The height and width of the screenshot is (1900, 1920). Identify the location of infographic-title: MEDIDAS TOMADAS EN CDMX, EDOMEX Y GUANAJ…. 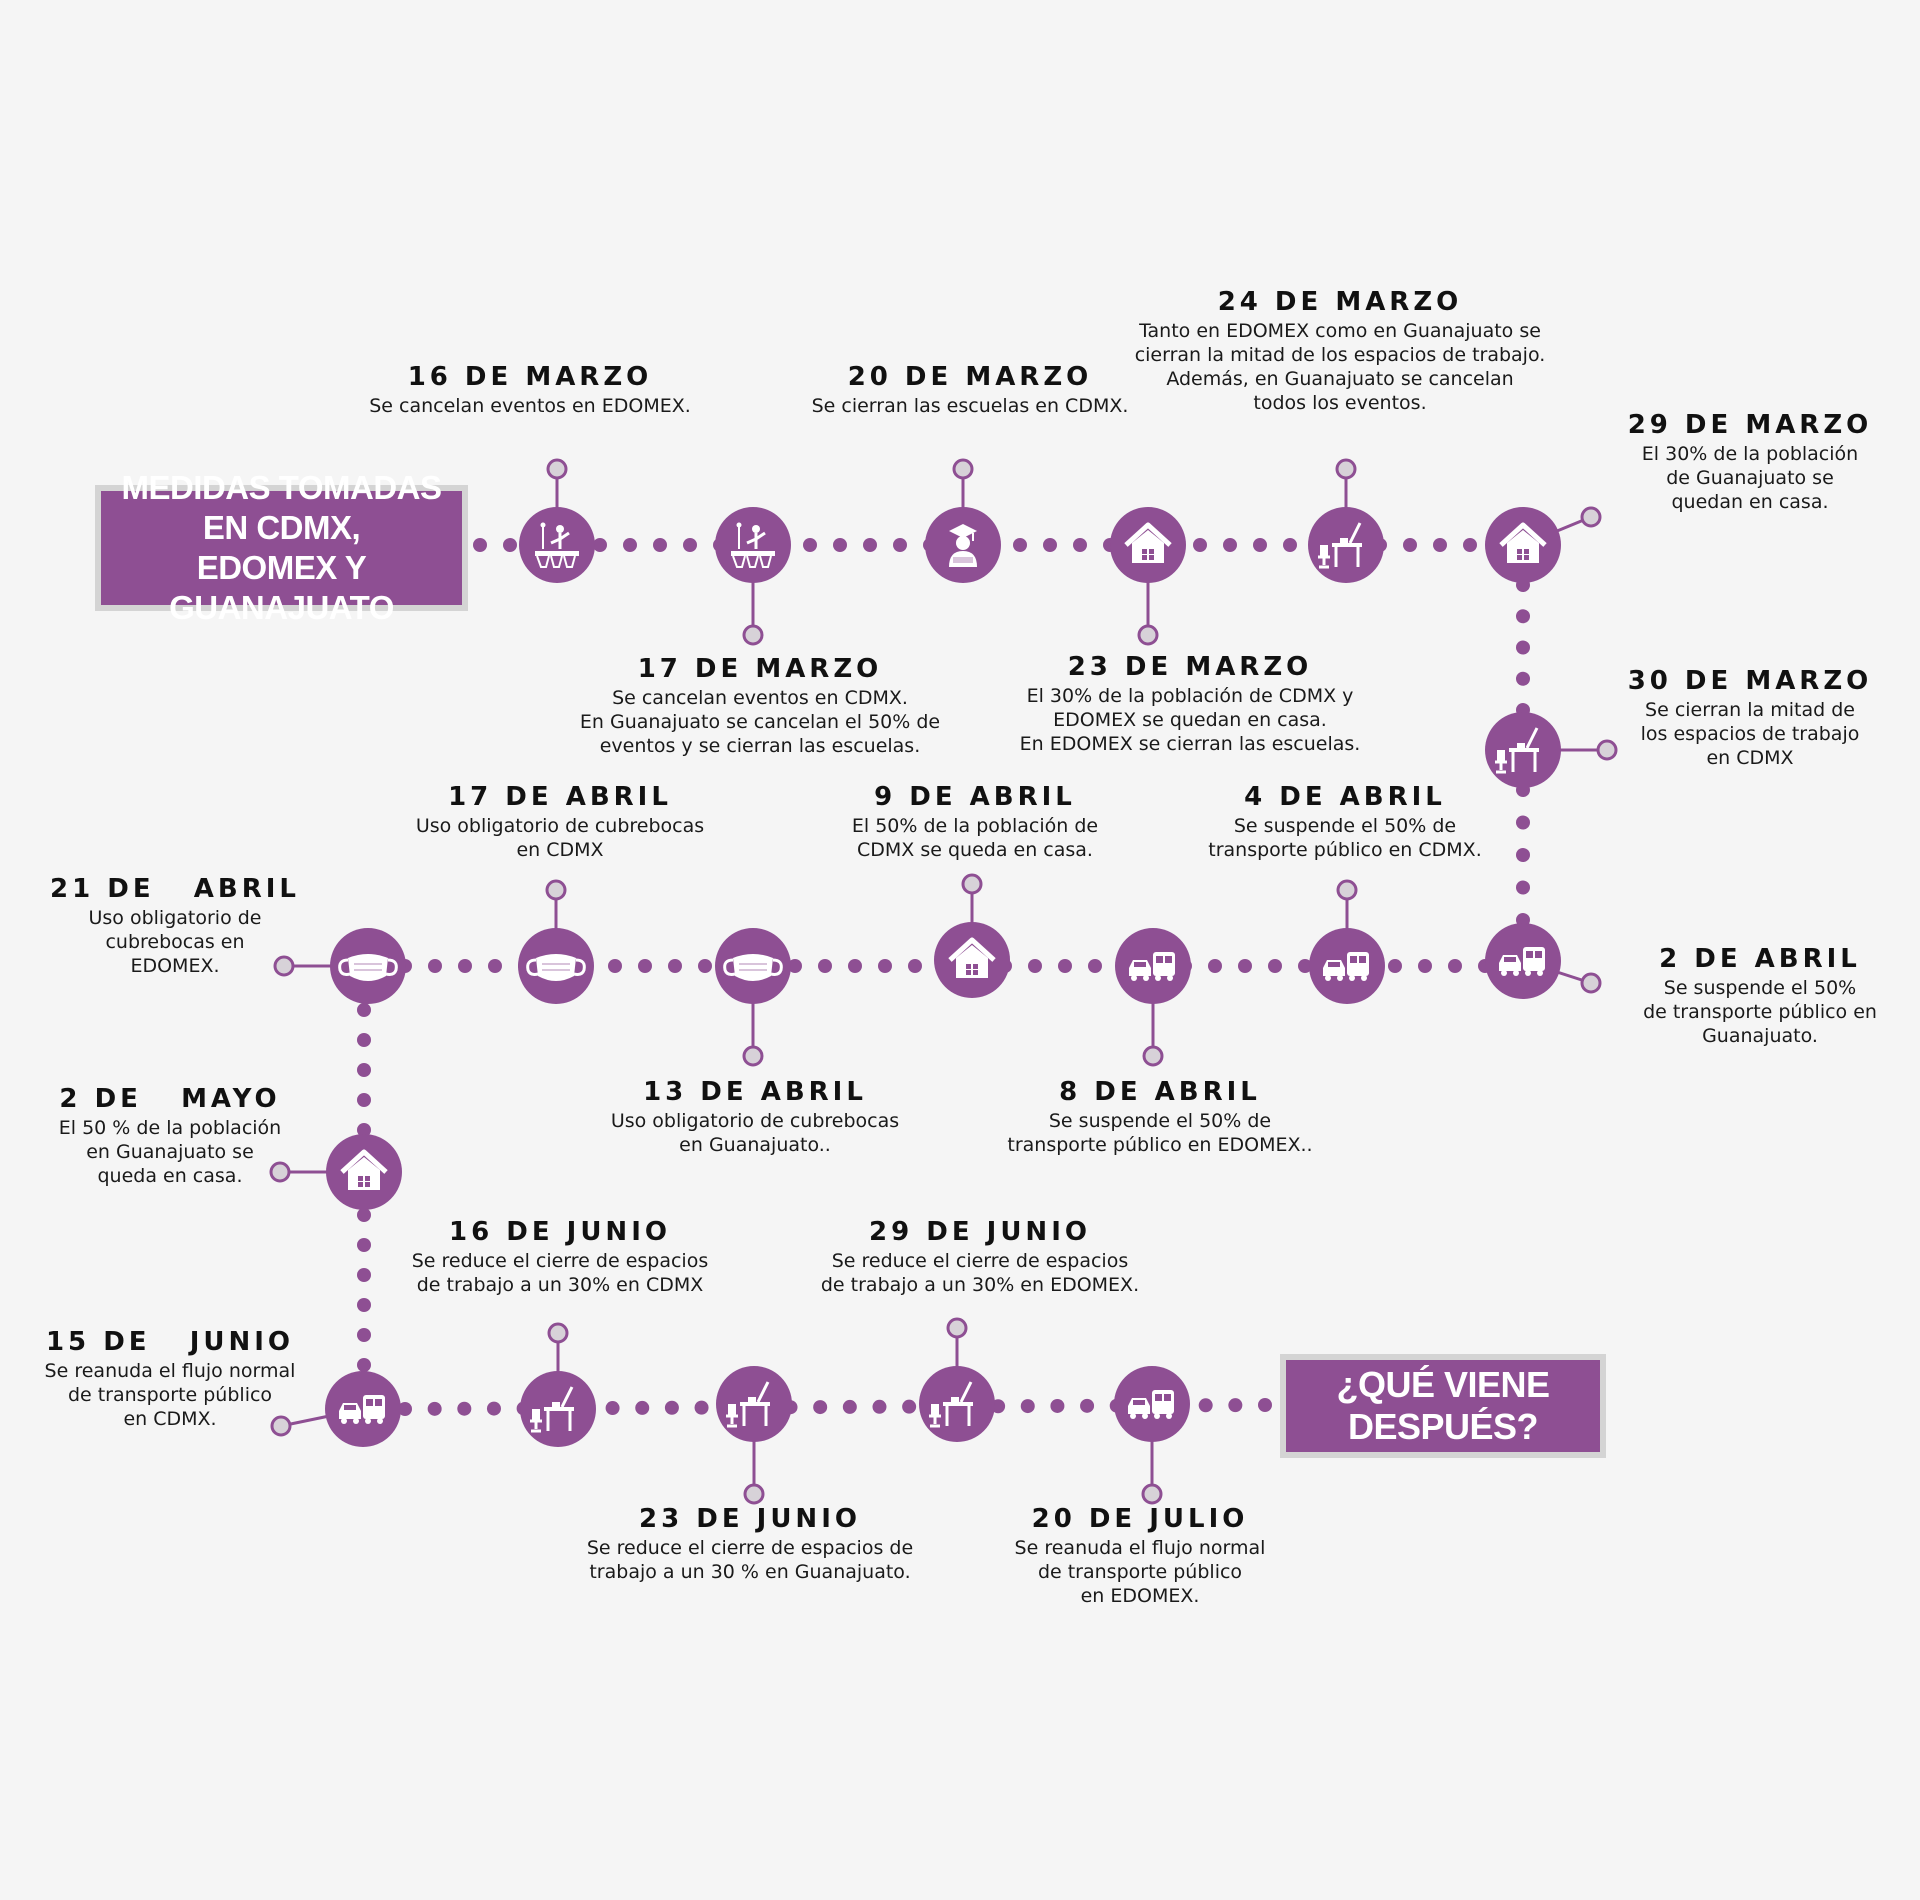
(281, 547).